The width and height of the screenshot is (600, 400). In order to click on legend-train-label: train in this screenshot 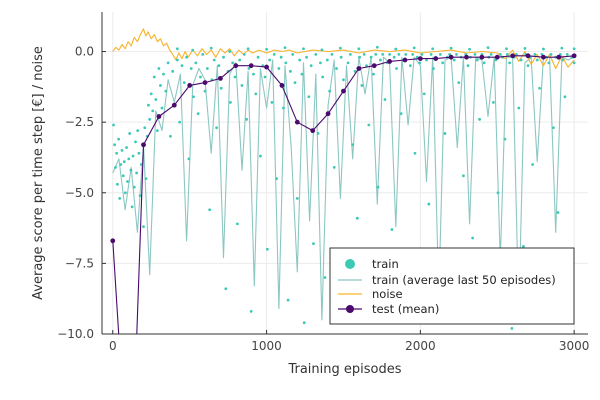, I will do `click(385, 264)`.